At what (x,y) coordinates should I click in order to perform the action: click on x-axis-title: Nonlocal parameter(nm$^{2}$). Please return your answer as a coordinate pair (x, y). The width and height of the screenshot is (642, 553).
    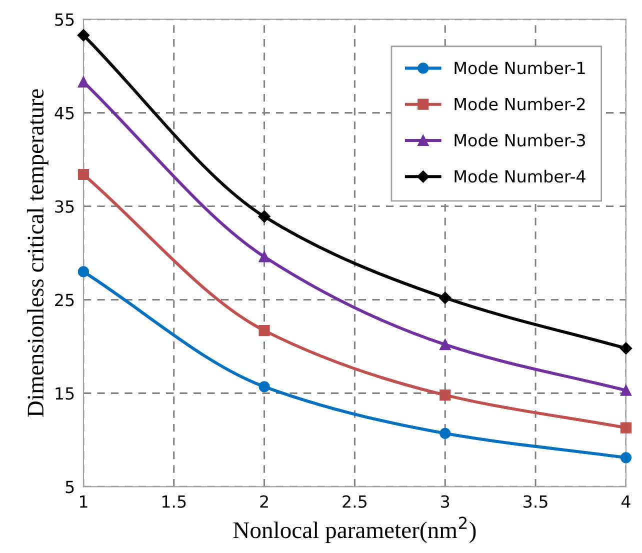
    Looking at the image, I should click on (354, 529).